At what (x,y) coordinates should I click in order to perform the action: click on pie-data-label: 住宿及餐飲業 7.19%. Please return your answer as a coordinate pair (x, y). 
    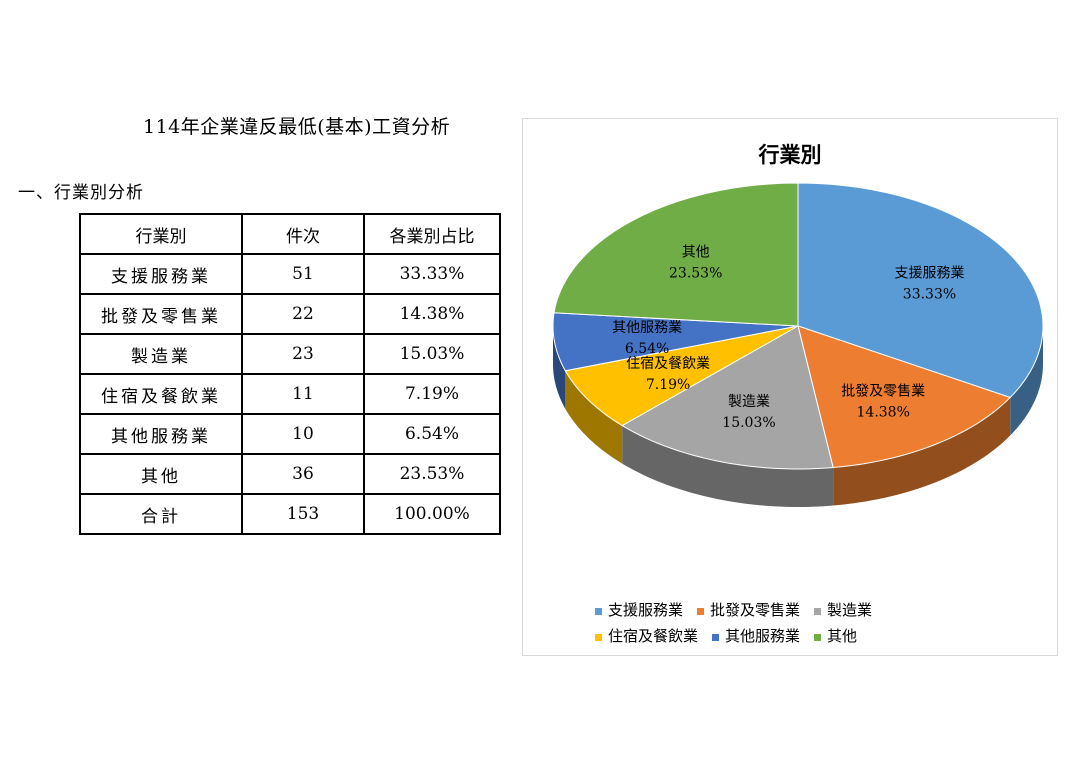
    Looking at the image, I should click on (668, 374).